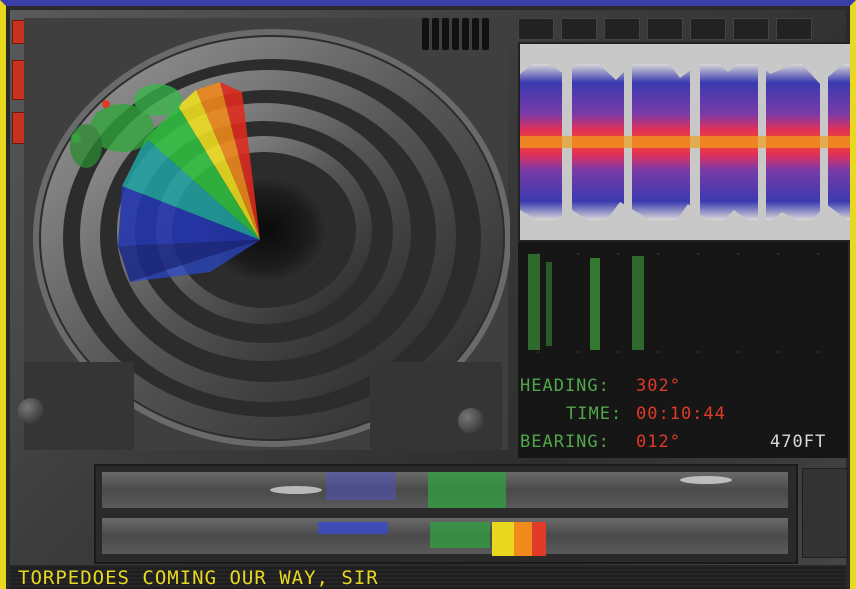 The height and width of the screenshot is (589, 856). What do you see at coordinates (658, 442) in the screenshot?
I see `bearing-value: 012°` at bounding box center [658, 442].